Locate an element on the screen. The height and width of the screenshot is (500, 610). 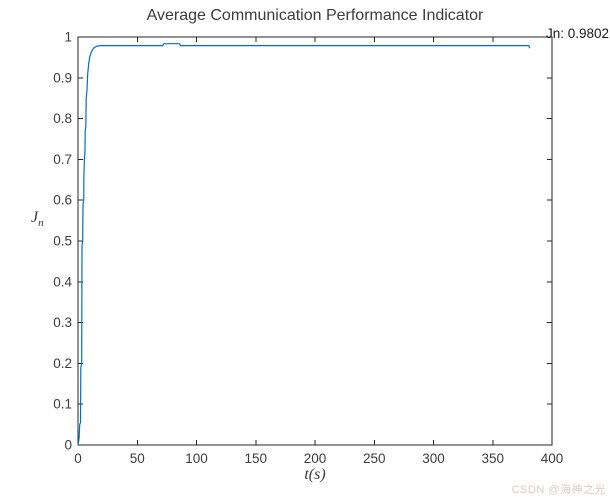
x-tick-label: 300 is located at coordinates (433, 458).